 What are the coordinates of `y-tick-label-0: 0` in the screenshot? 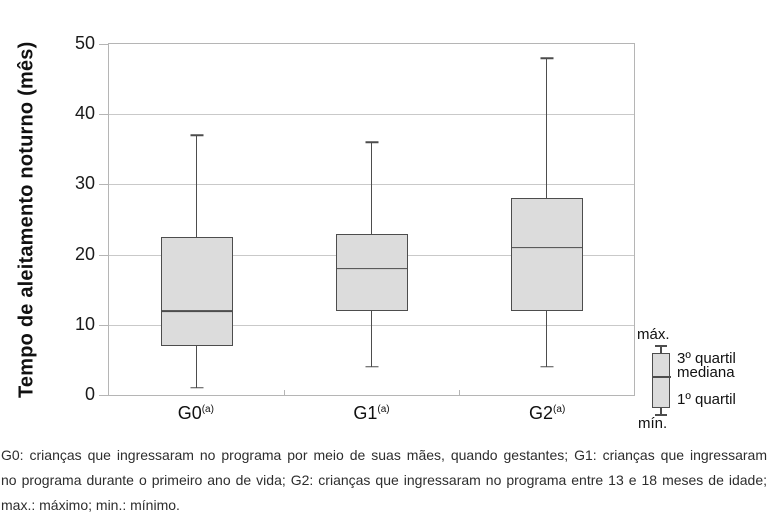 It's located at (89, 394).